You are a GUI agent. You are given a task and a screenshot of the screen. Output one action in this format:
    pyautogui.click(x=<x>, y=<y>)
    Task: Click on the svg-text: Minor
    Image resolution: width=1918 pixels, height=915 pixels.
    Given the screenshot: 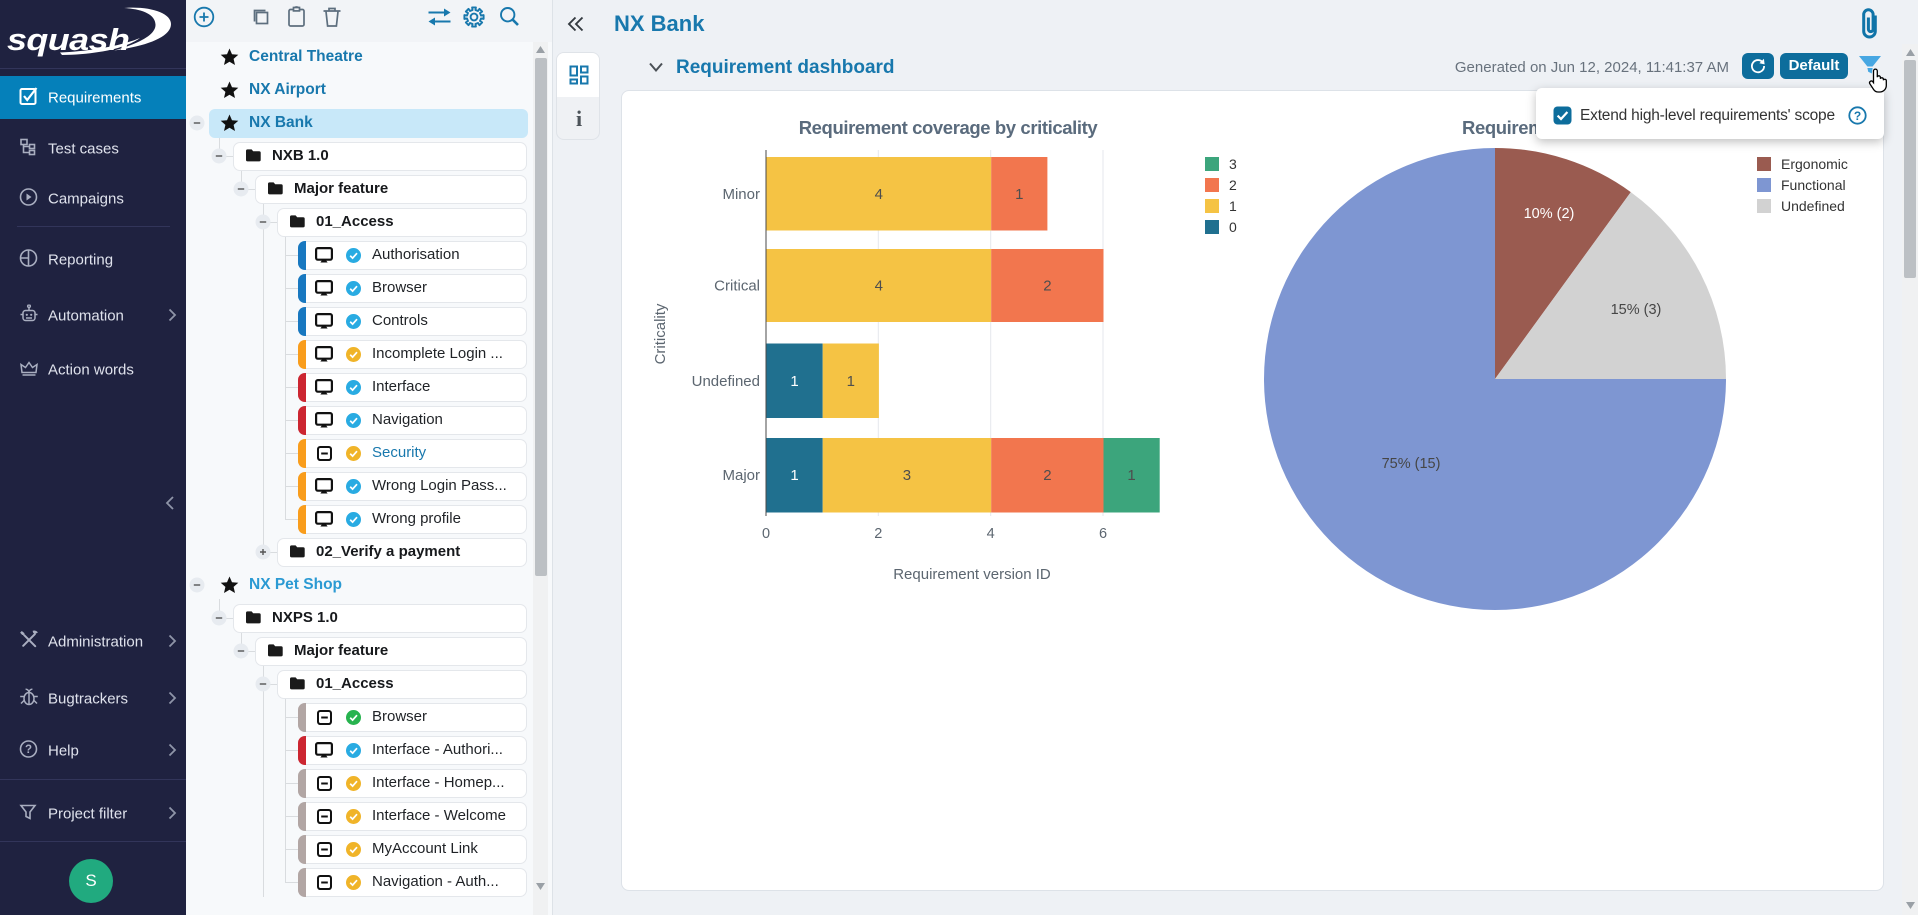 What is the action you would take?
    pyautogui.click(x=741, y=194)
    